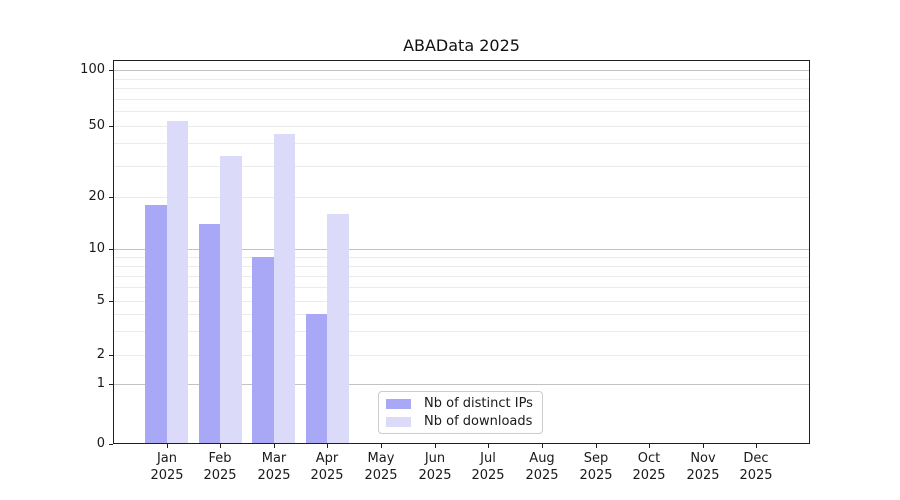 The width and height of the screenshot is (900, 500). I want to click on x-tick-month: Oct, so click(649, 458).